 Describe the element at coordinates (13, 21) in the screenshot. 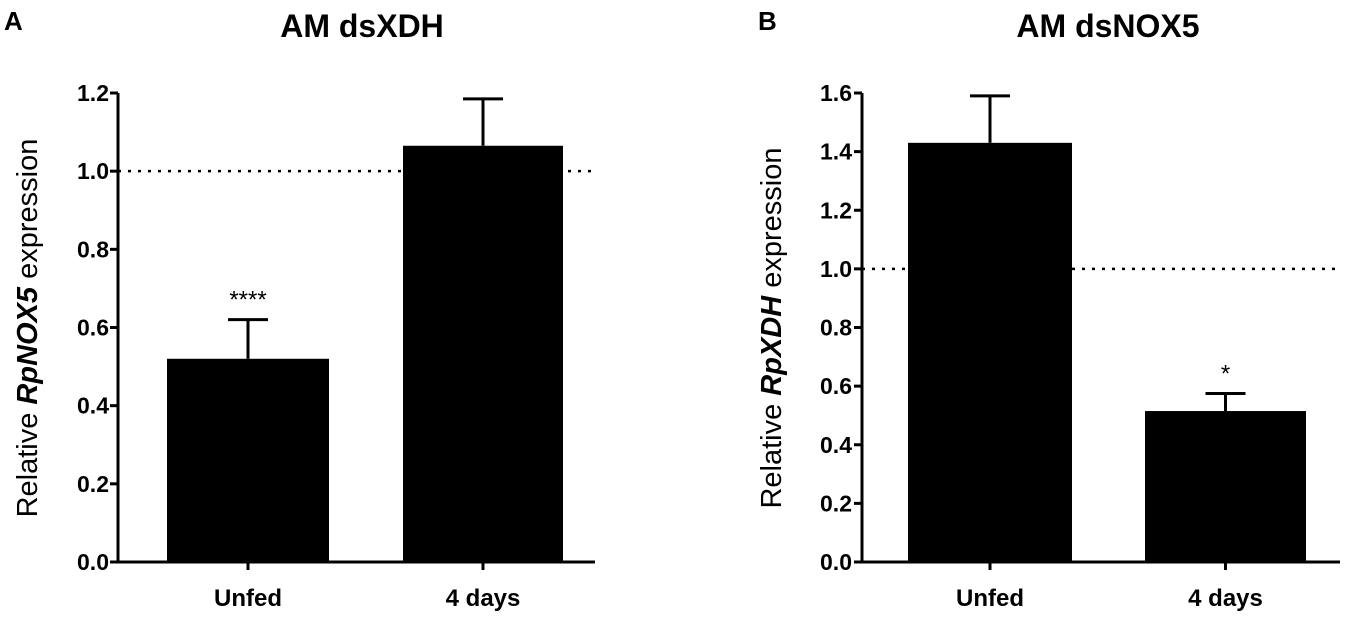

I see `panel-a-label: A` at that location.